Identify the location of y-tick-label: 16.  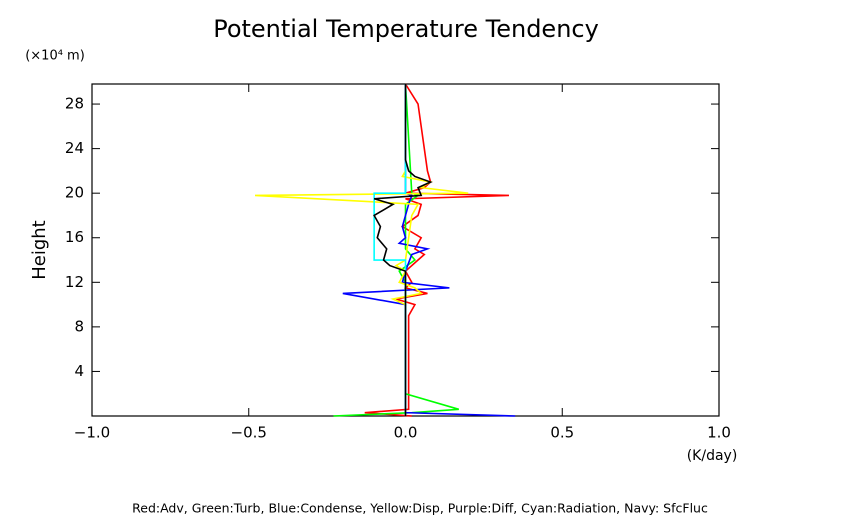
(74, 237).